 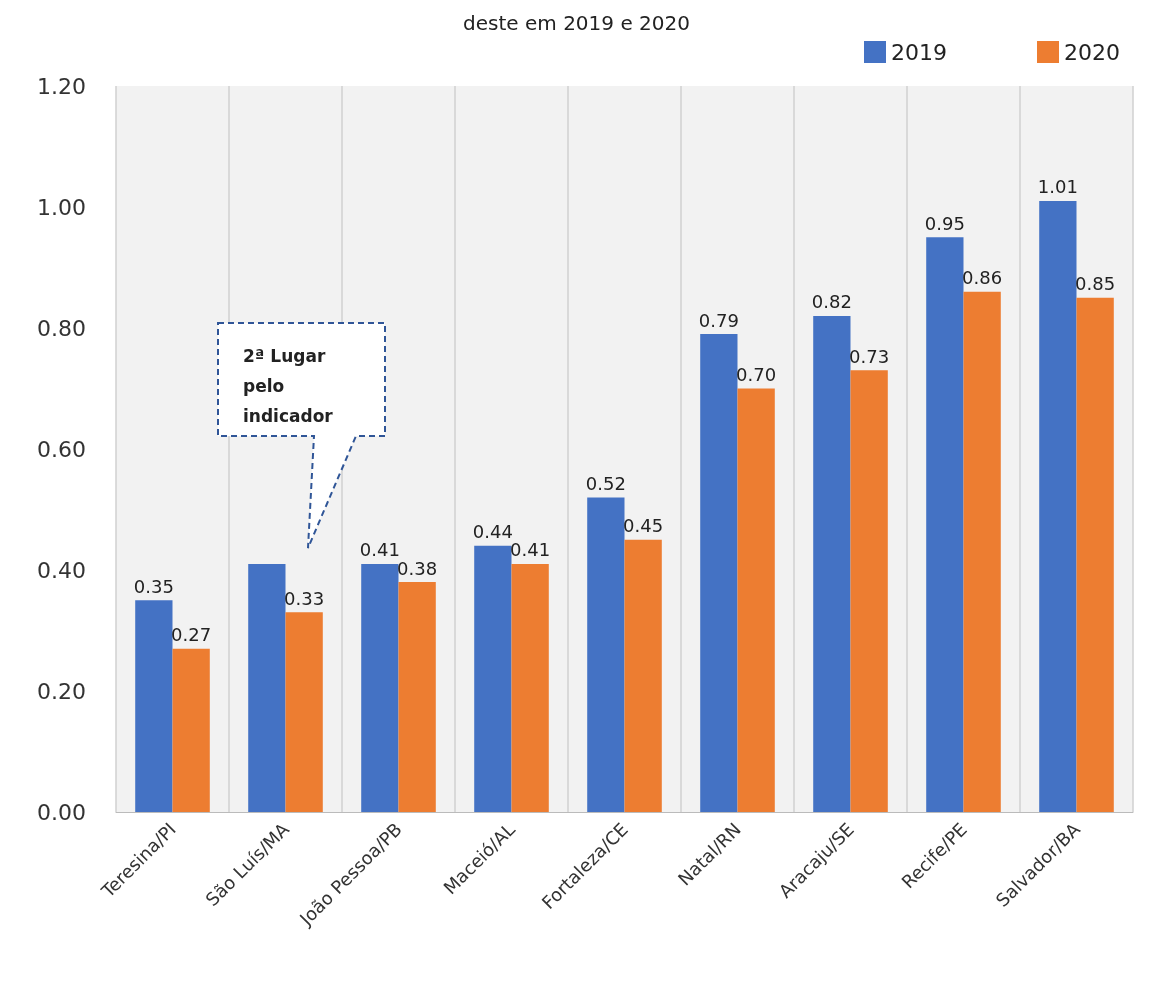 What do you see at coordinates (61, 86) in the screenshot?
I see `y-tick-label: 1.20` at bounding box center [61, 86].